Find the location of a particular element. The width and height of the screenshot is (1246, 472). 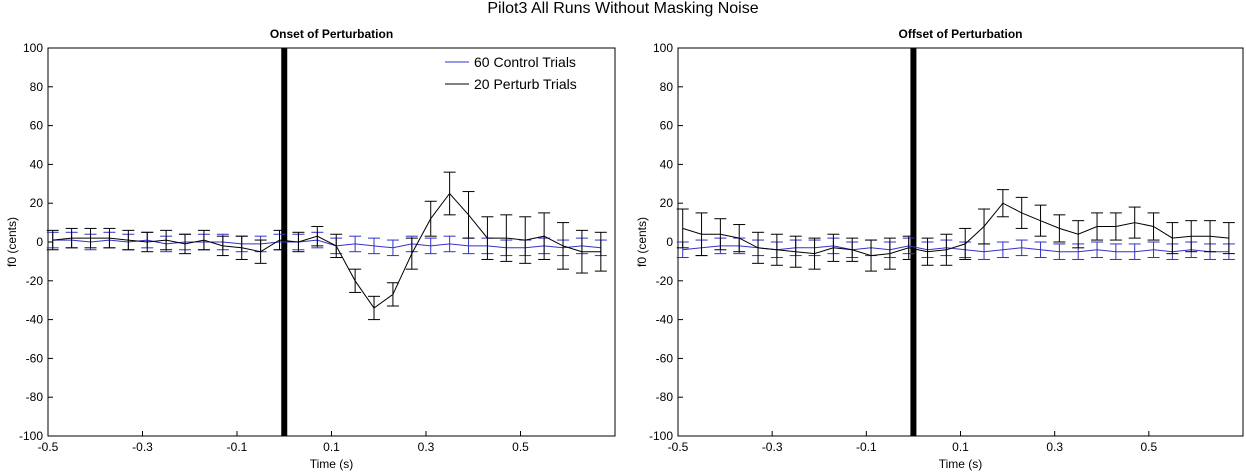

figure-title: Pilot3 All Runs Without Masking Noise is located at coordinates (623, 8).